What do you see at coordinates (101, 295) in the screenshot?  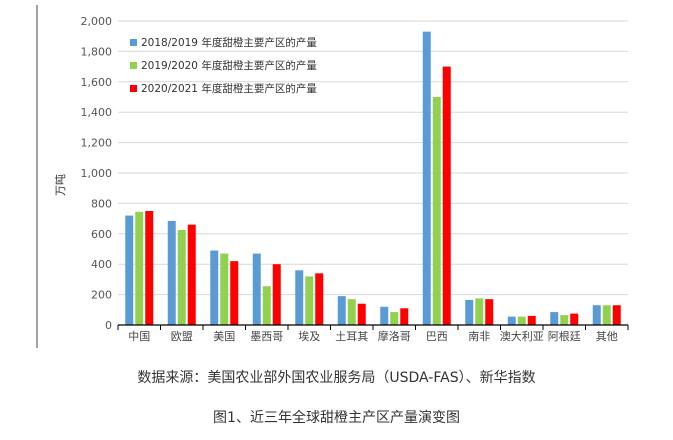 I see `y-tick-label: 200` at bounding box center [101, 295].